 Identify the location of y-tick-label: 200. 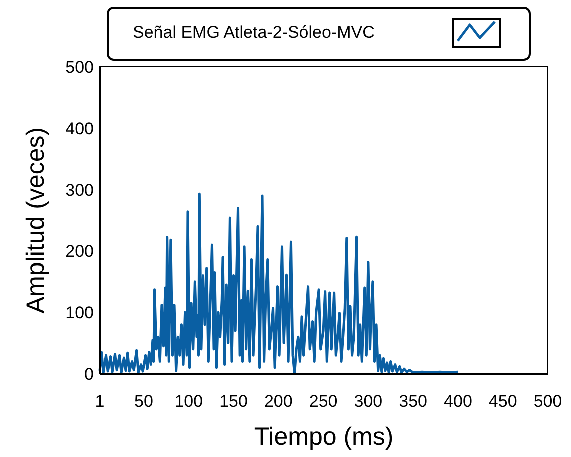
(80, 252).